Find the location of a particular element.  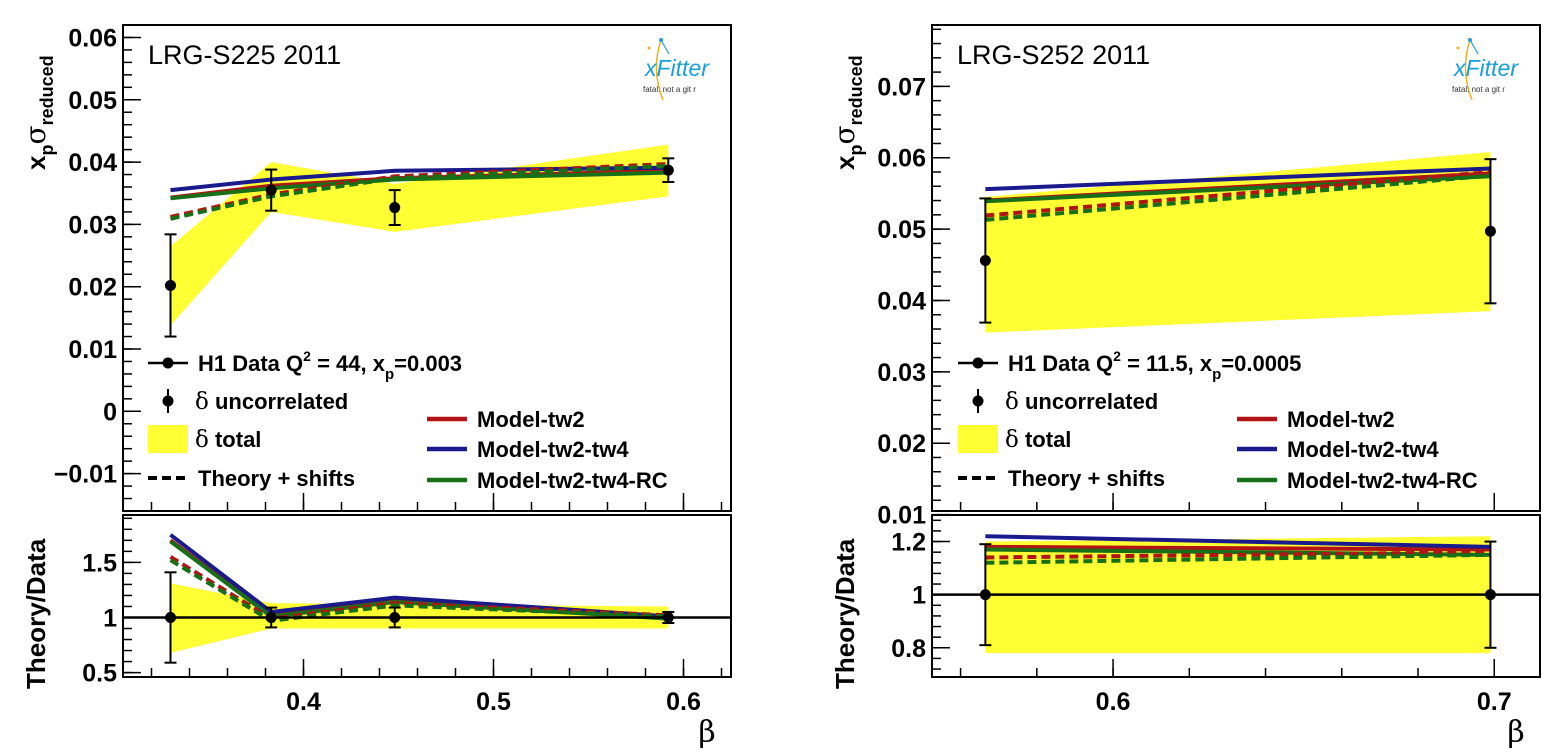

shifted-line-tw2 is located at coordinates (1238, 194).